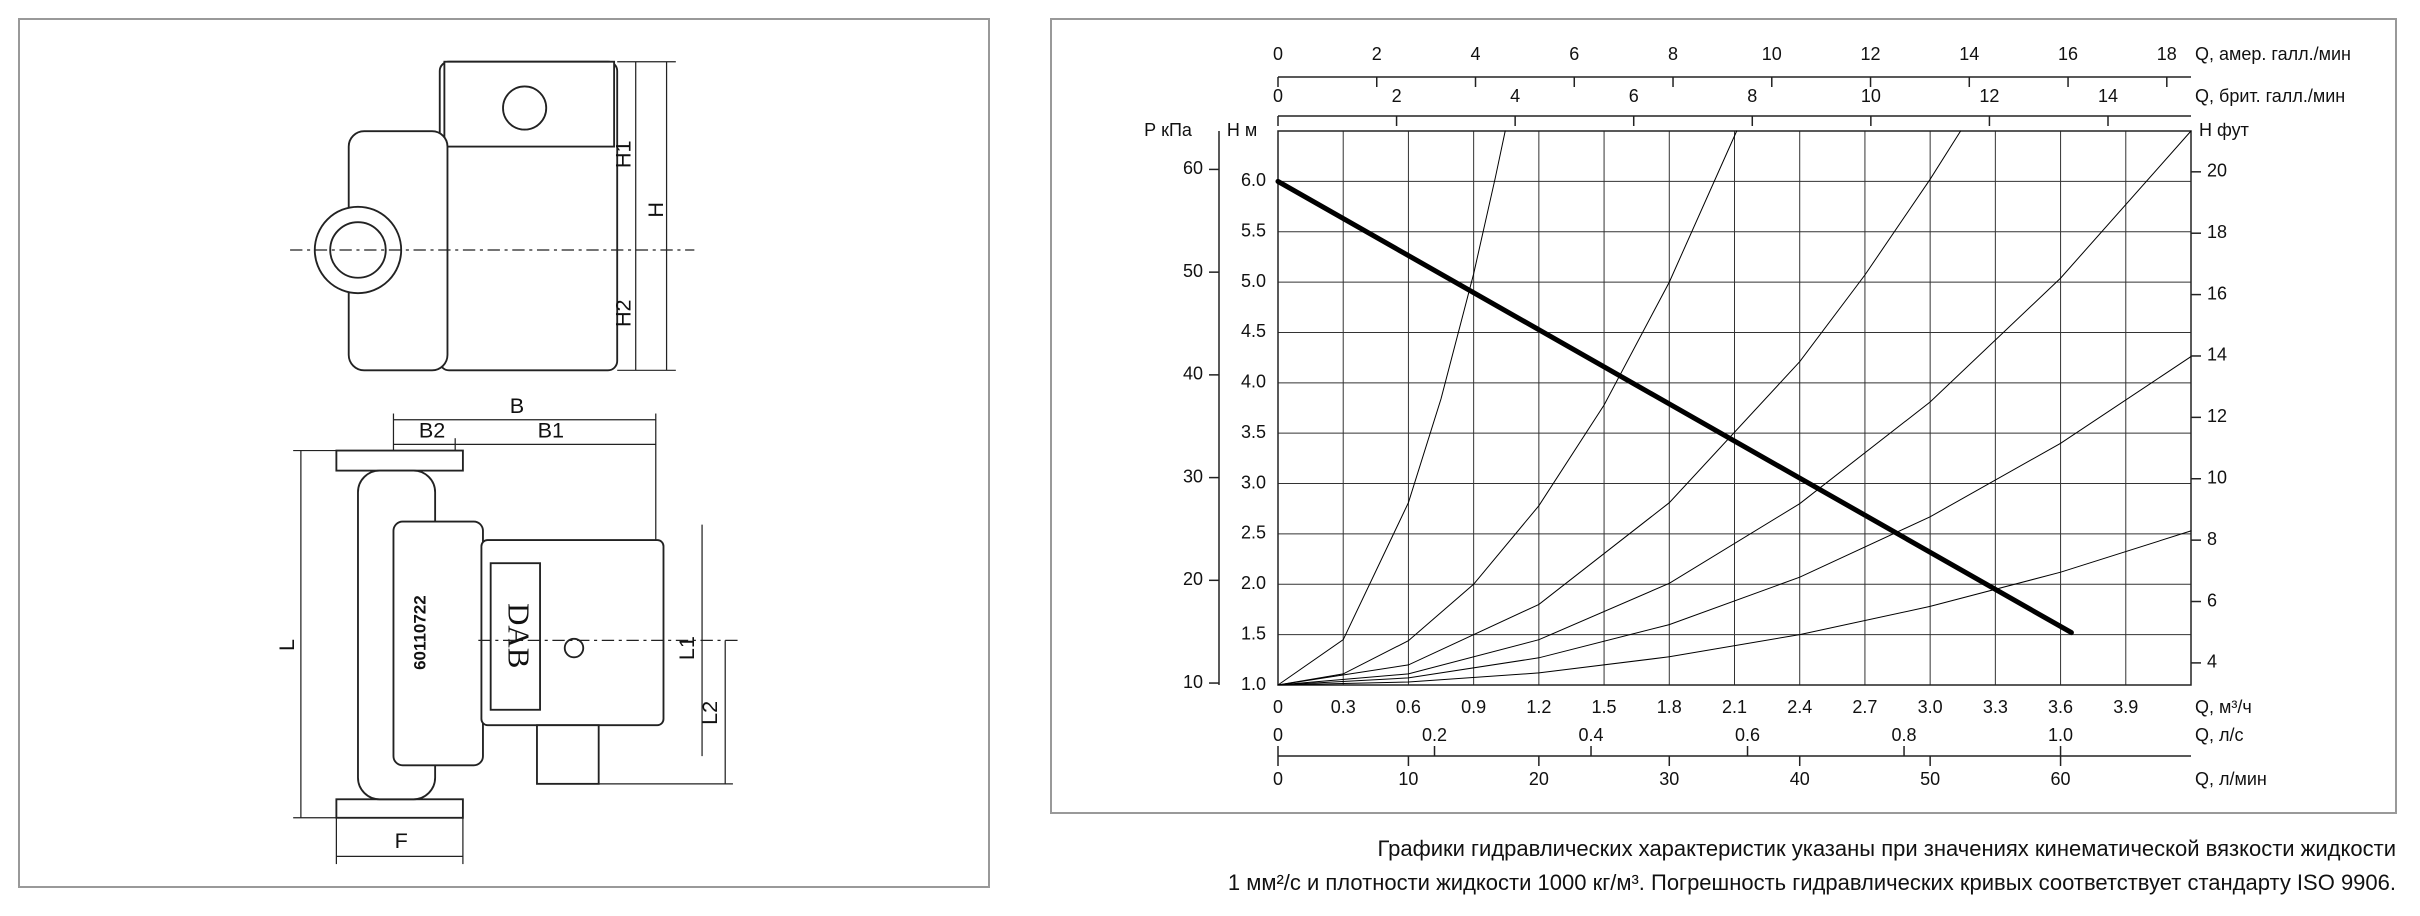 Image resolution: width=2420 pixels, height=916 pixels. What do you see at coordinates (1930, 707) in the screenshot?
I see `x-tick-label: 3.0` at bounding box center [1930, 707].